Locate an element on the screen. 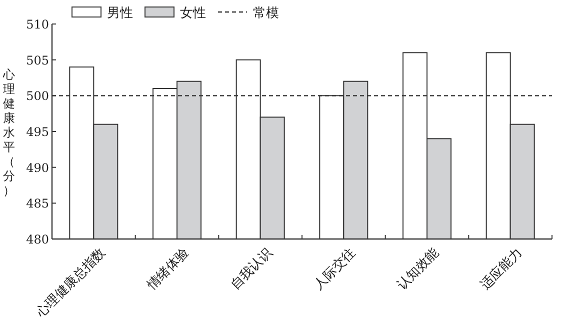  y-tick-label: 490 is located at coordinates (37, 167).